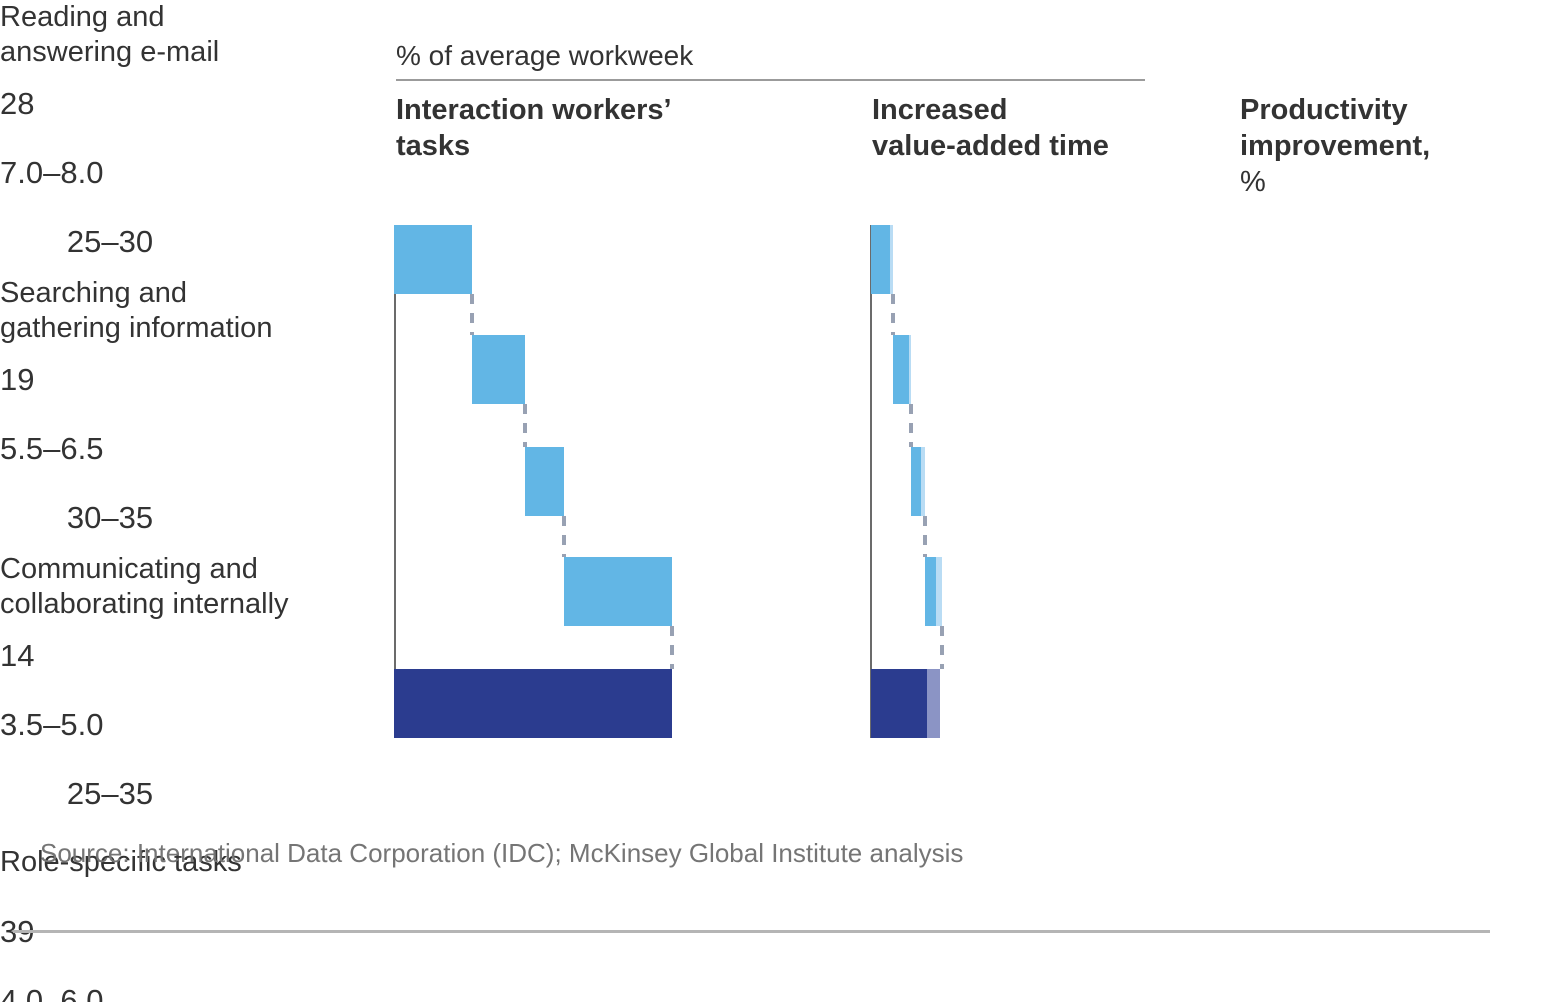  I want to click on row-label-searching-and-gathering-information: Searching and gathering information, so click(776, 310).